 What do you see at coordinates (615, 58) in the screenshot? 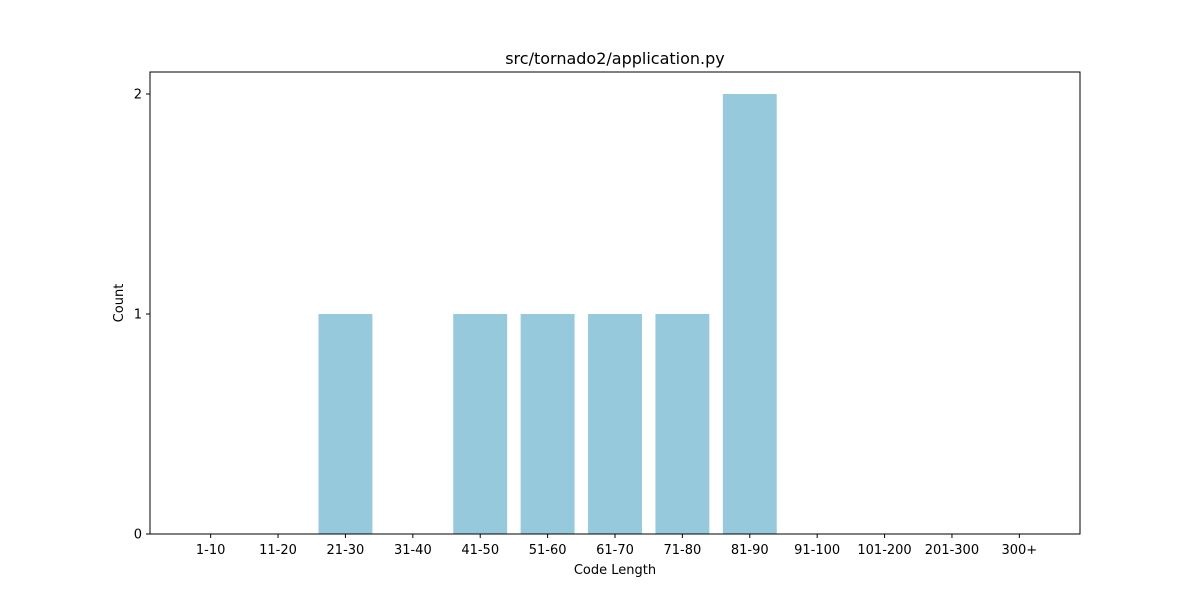
I see `chart-title: src/tornado2/application.py` at bounding box center [615, 58].